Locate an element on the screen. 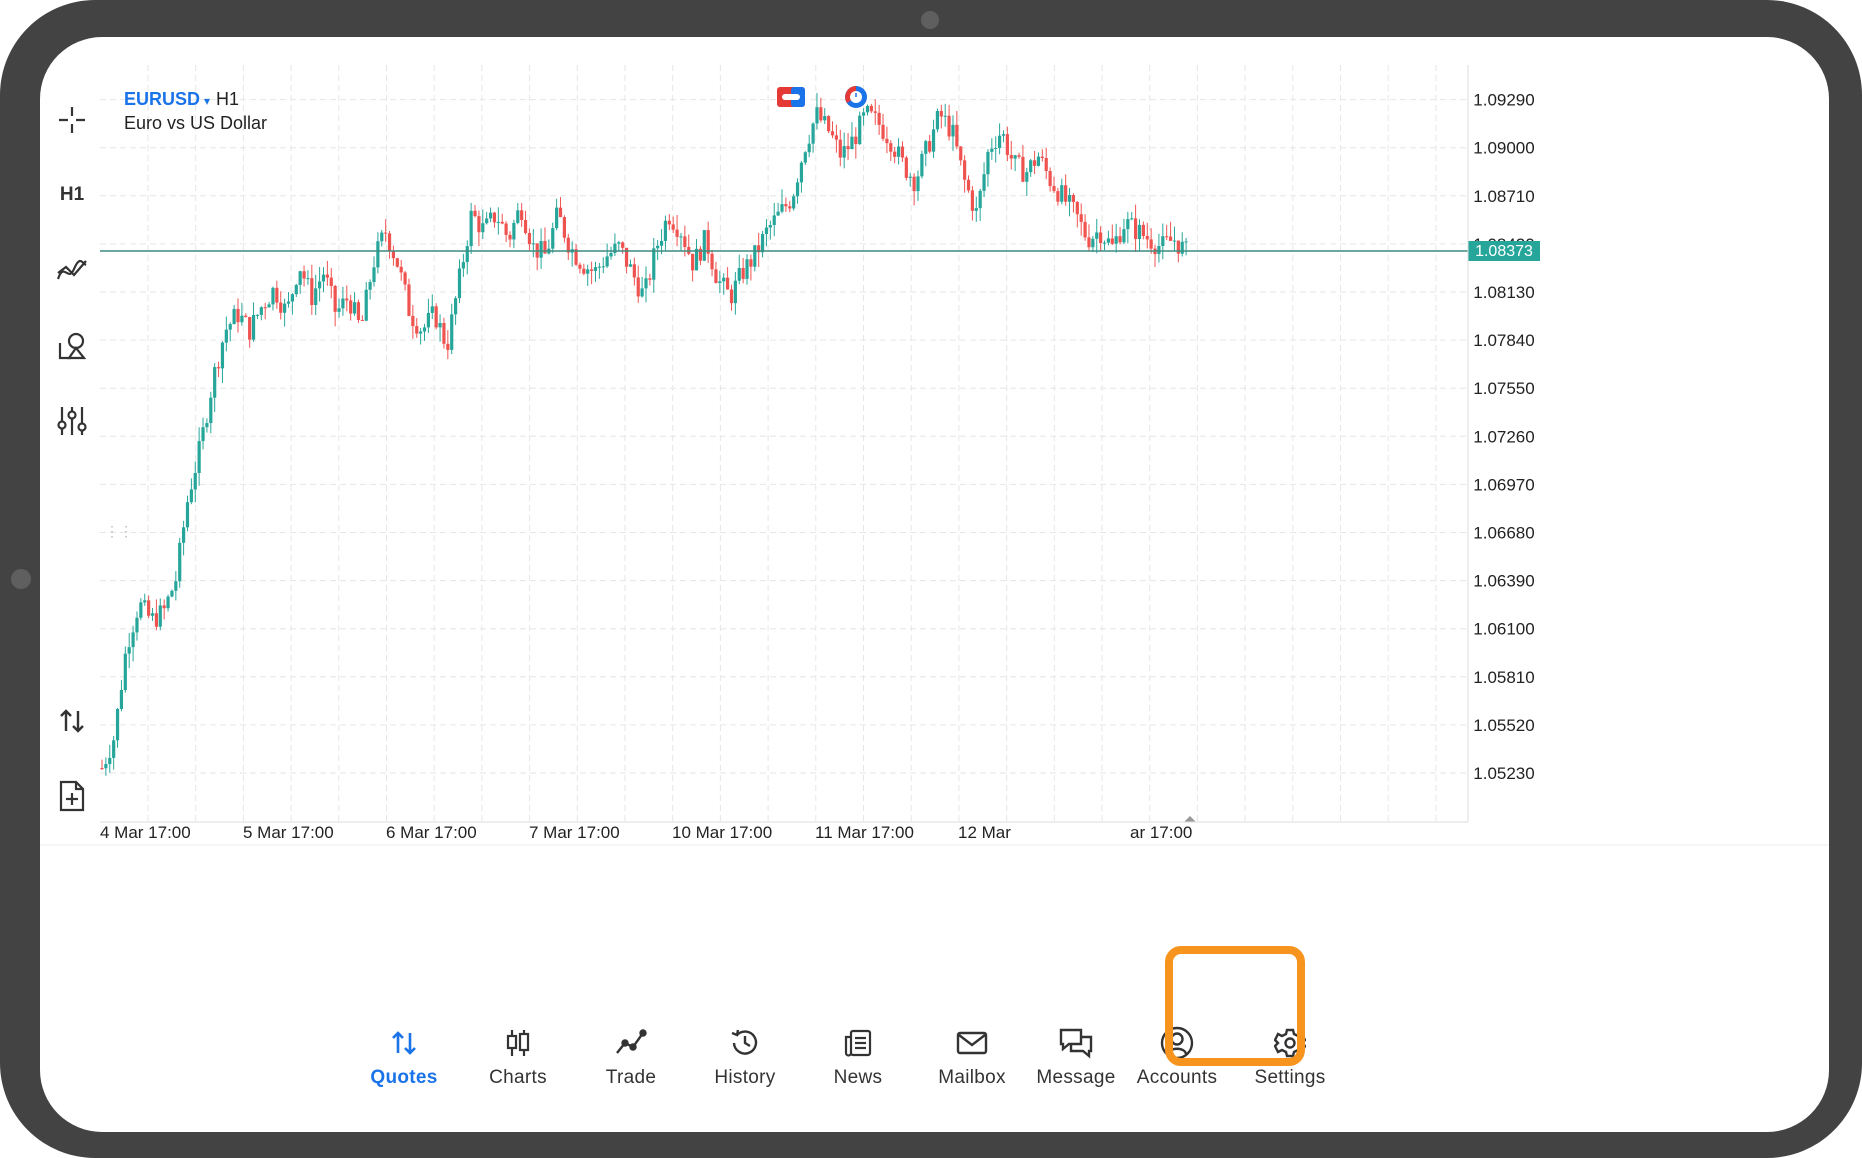  symbol-dropdown-icon: ▾ is located at coordinates (207, 101).